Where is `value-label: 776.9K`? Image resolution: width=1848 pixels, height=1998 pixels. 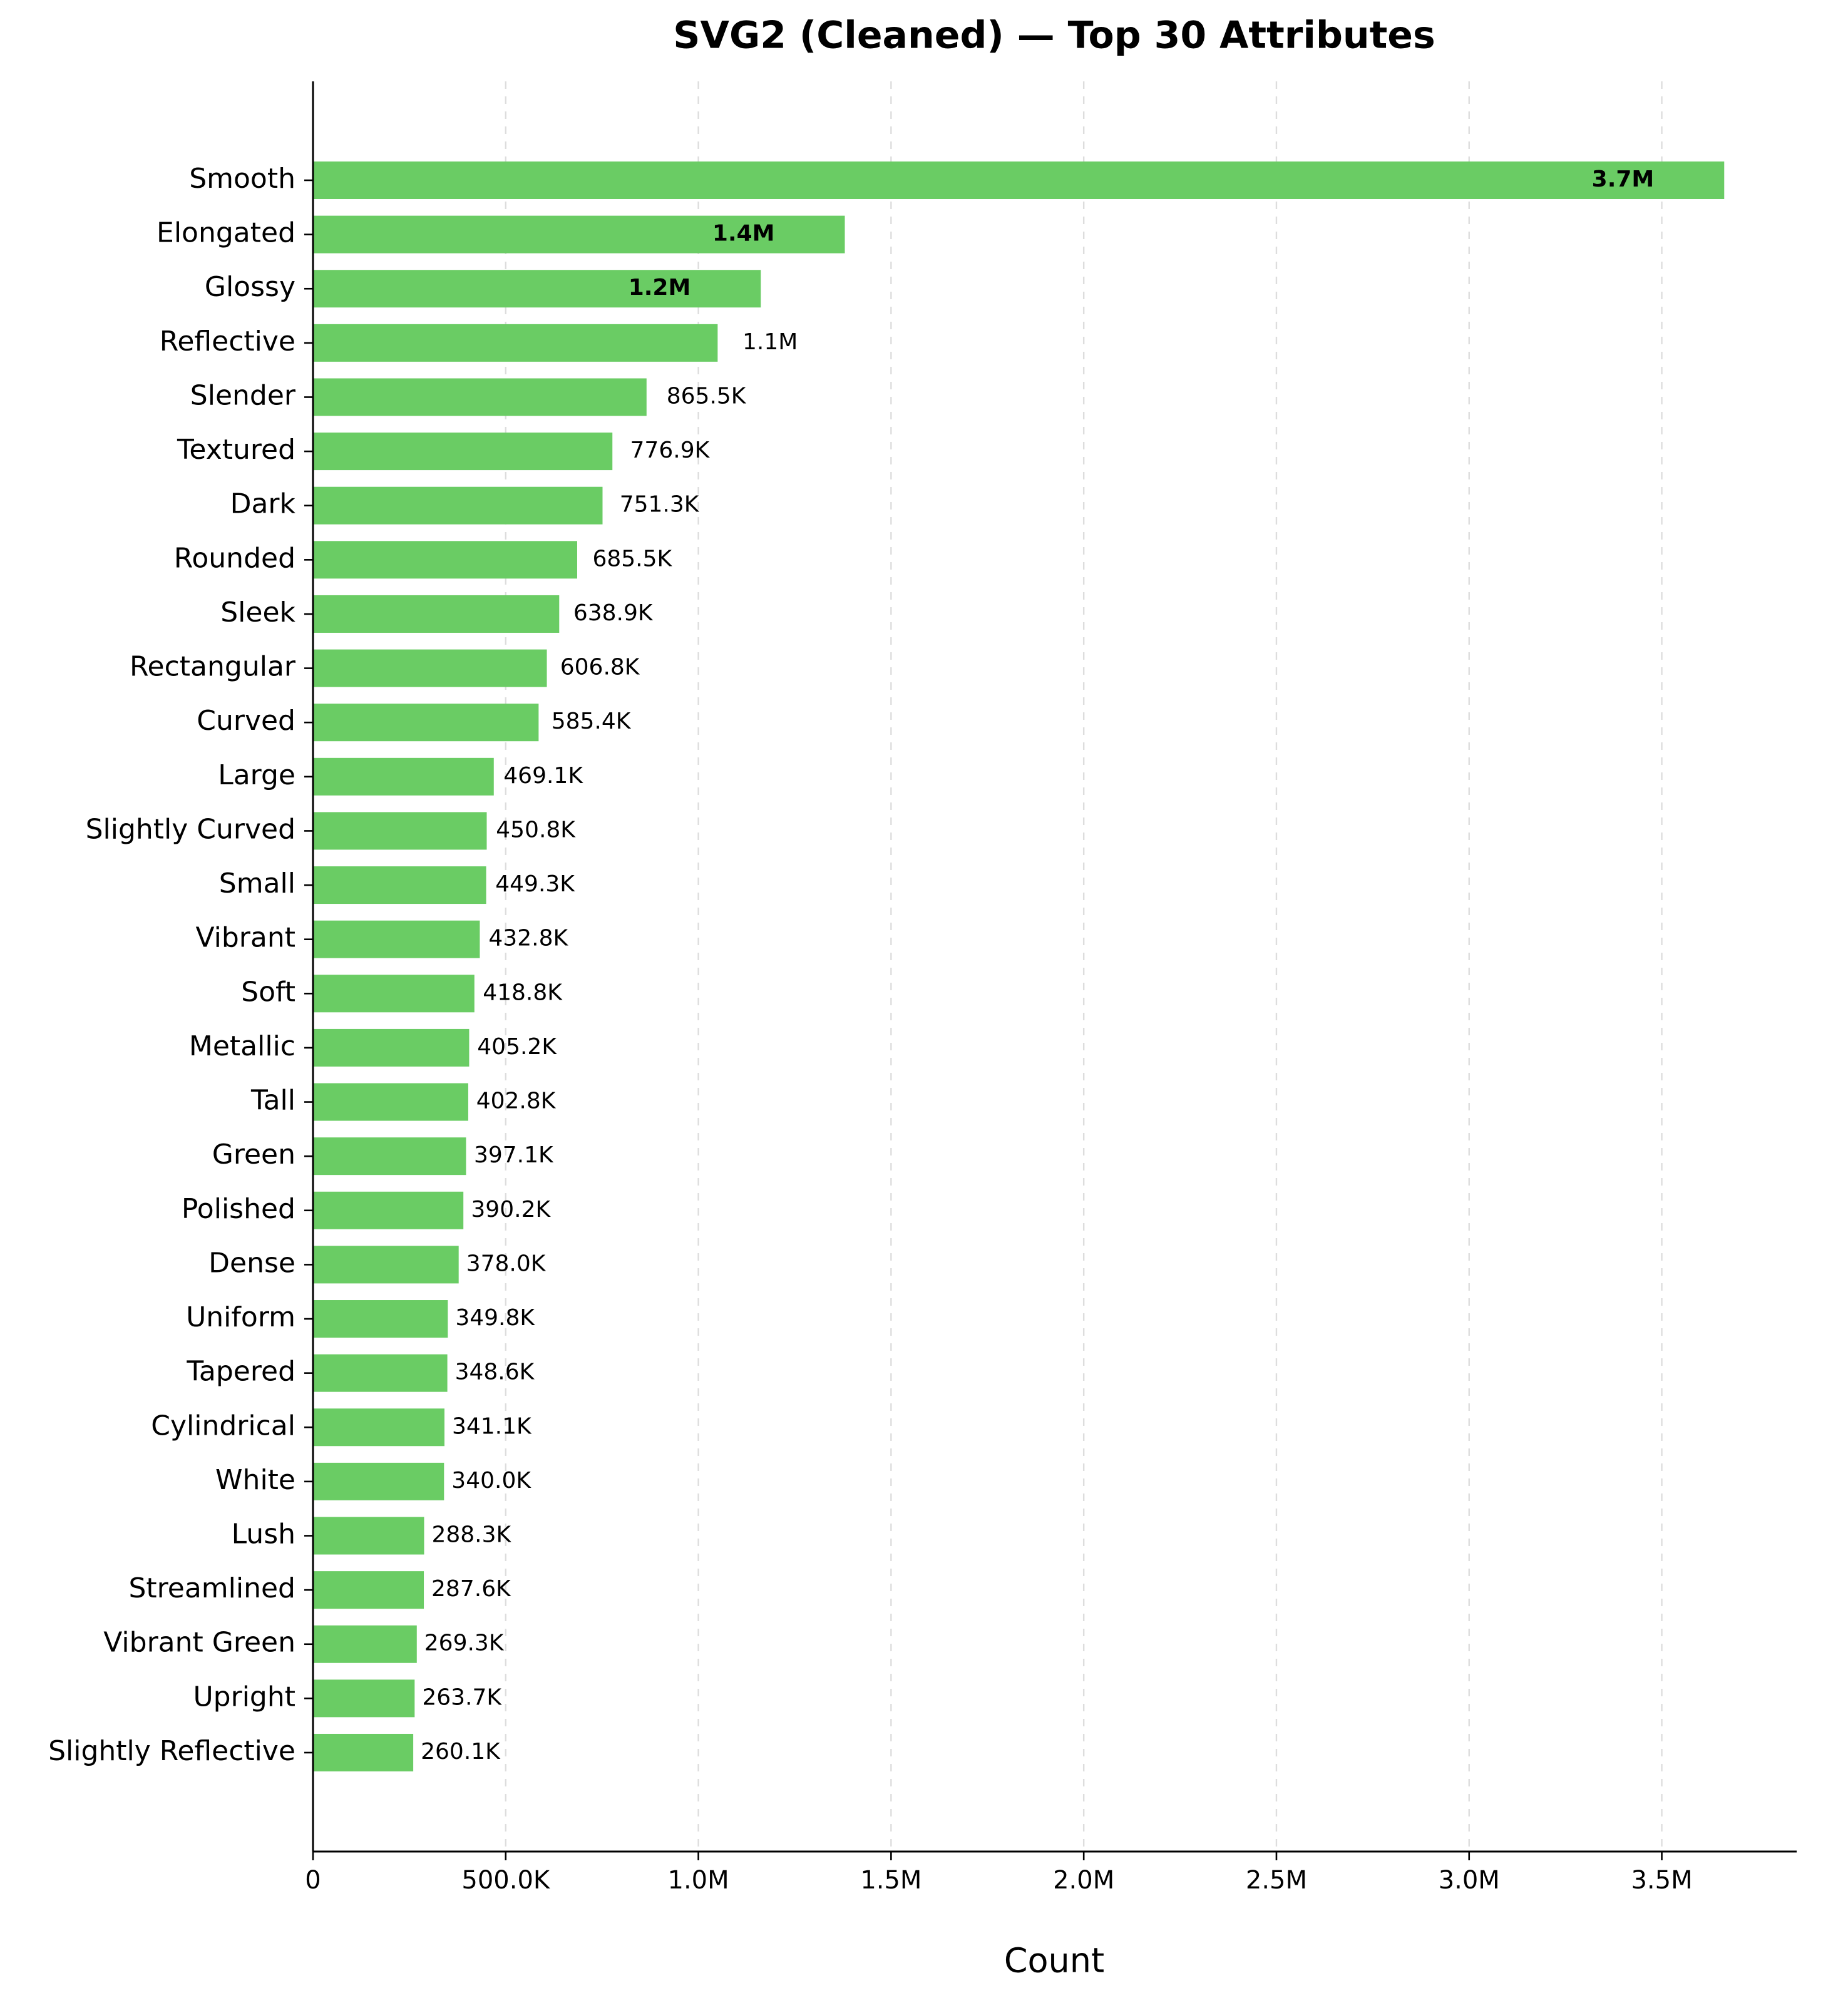
value-label: 776.9K is located at coordinates (670, 450).